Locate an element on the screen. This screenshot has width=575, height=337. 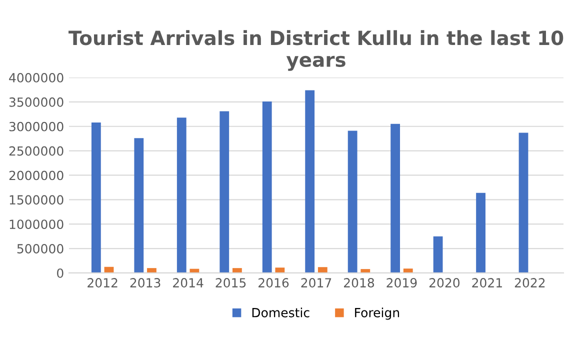
y-tick-label: 1000000 is located at coordinates (37, 225).